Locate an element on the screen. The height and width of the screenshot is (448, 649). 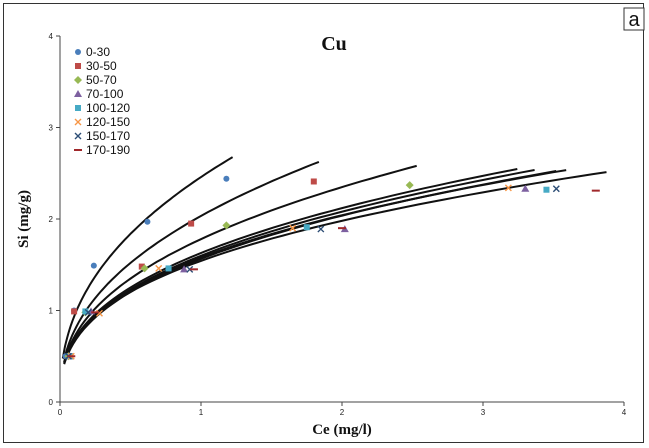
x-tick-label: 2 is located at coordinates (342, 412).